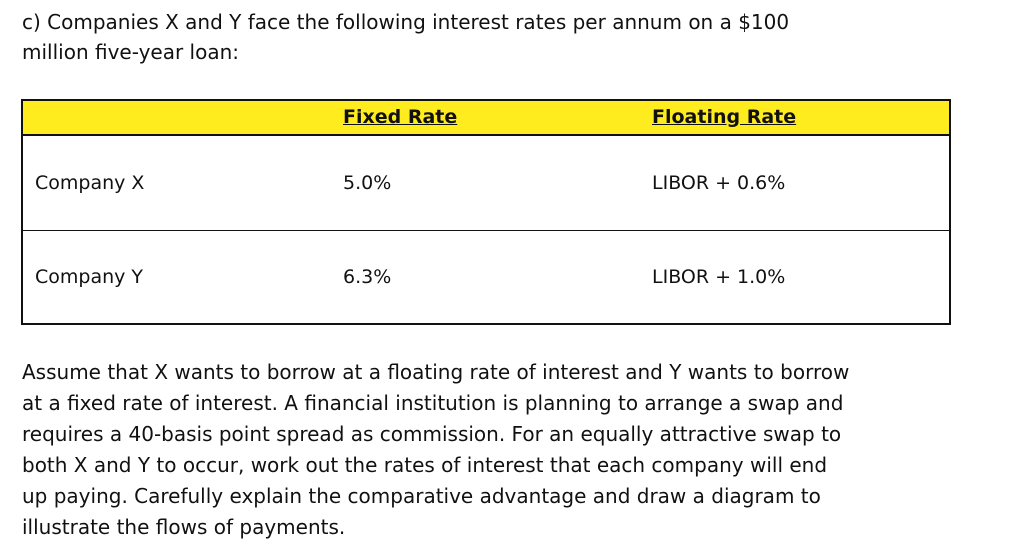  What do you see at coordinates (719, 183) in the screenshot?
I see `cell: LIBOR + 0.6%` at bounding box center [719, 183].